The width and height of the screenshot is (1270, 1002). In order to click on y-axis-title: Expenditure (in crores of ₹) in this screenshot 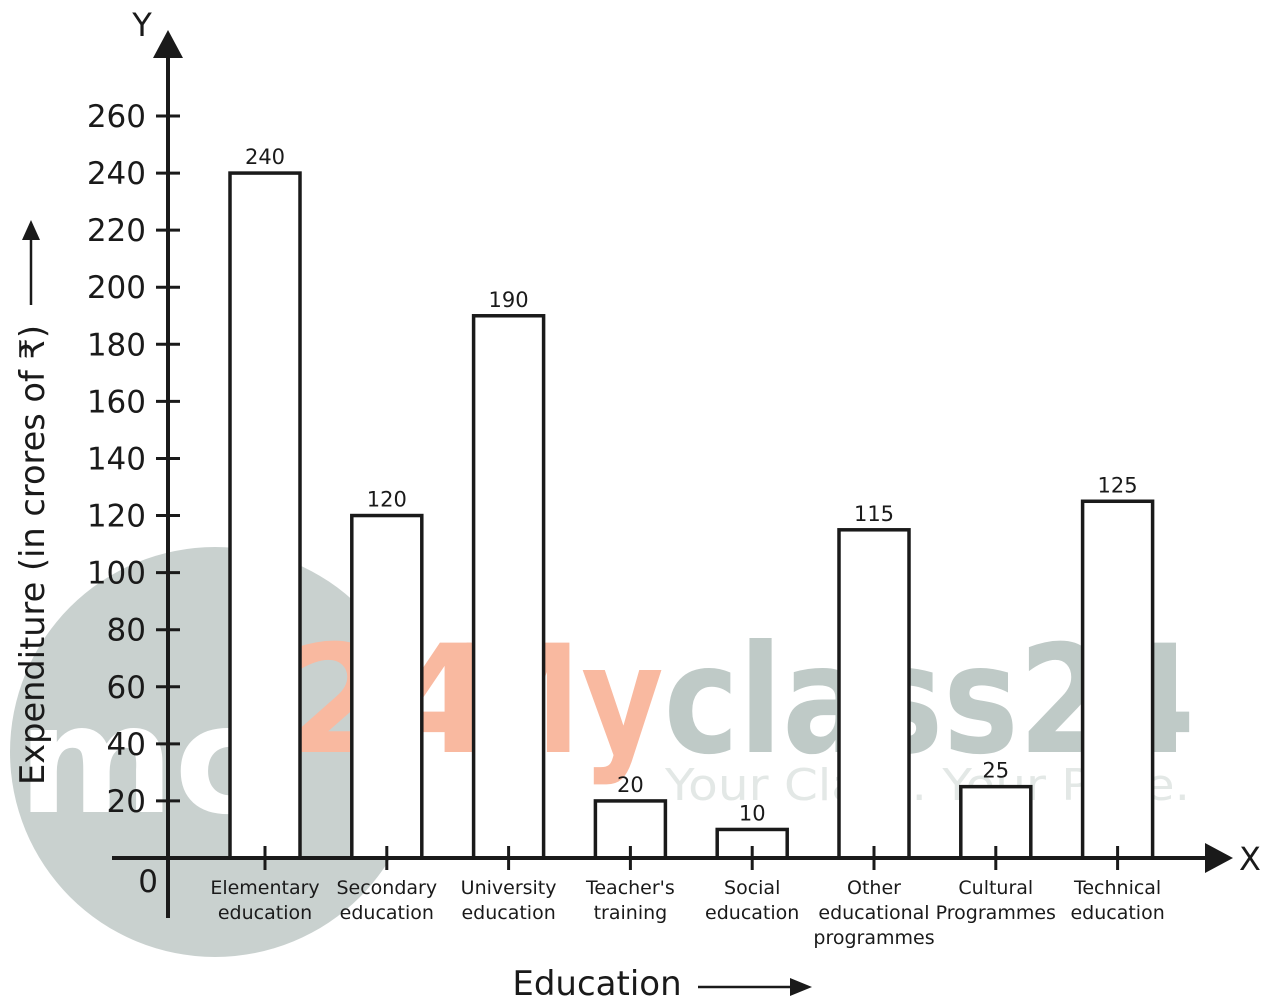, I will do `click(33, 555)`.